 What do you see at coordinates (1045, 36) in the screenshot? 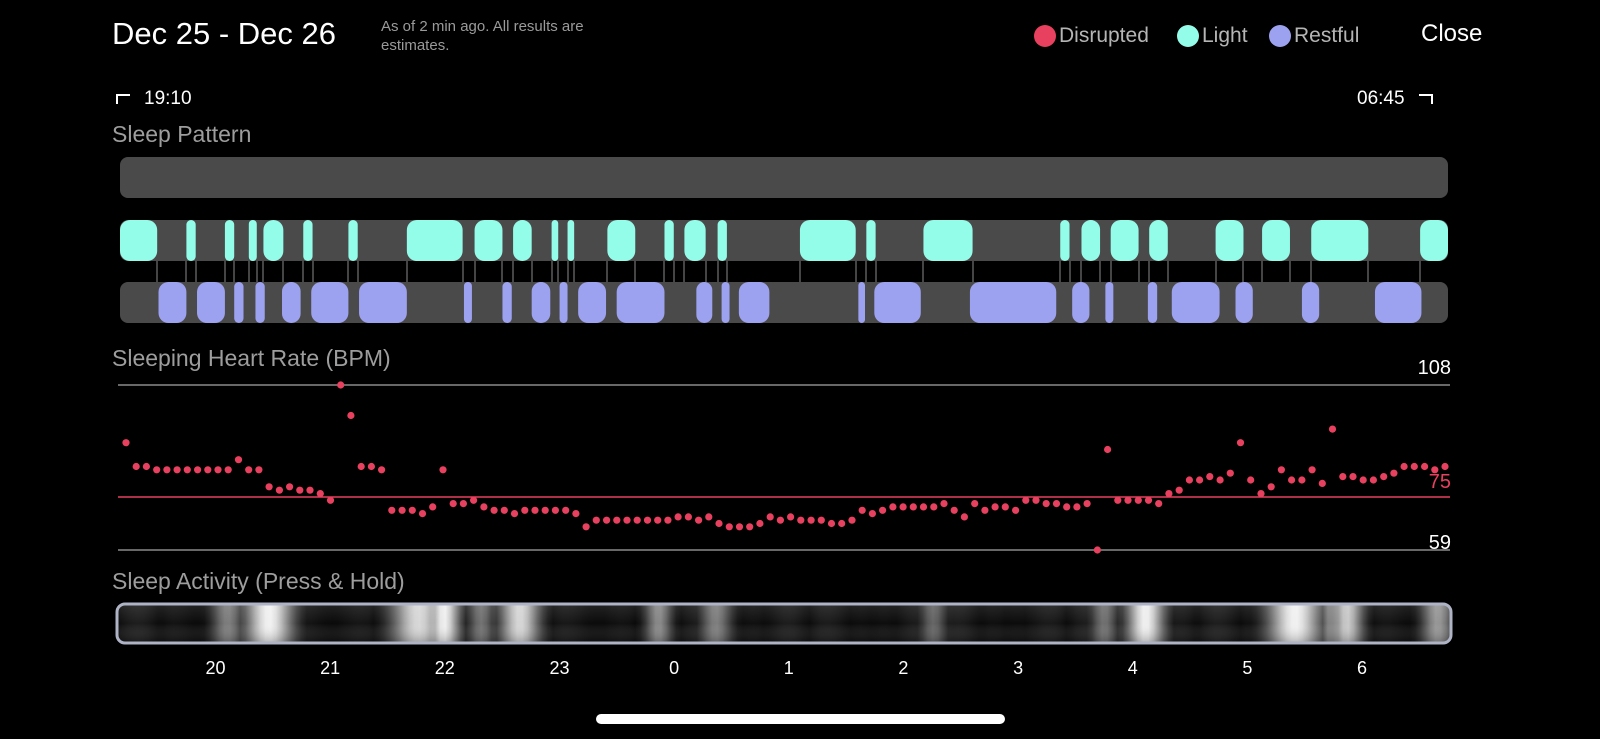
I see `disrupted-dot-icon` at bounding box center [1045, 36].